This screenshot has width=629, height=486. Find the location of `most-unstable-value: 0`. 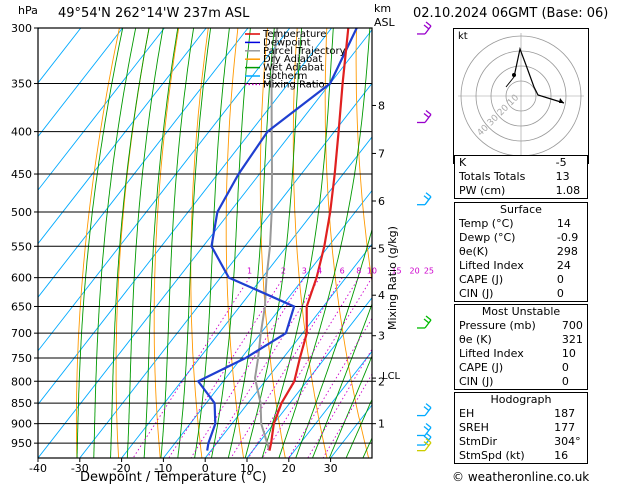

most-unstable-value: 0 is located at coordinates (565, 381).